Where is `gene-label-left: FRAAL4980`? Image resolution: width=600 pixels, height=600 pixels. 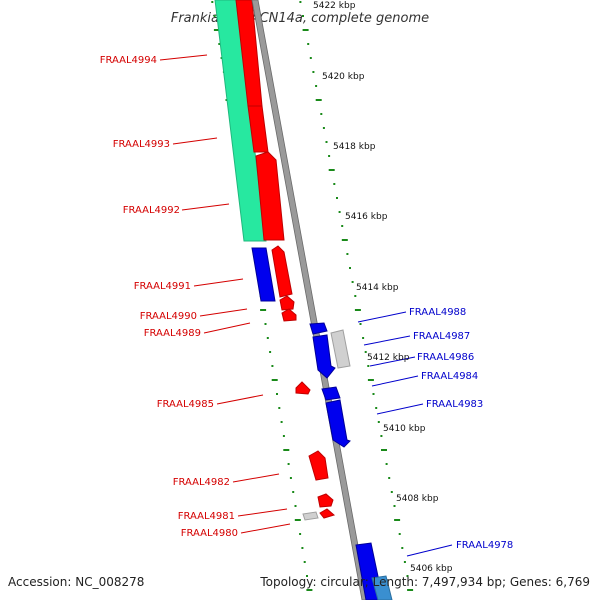 gene-label-left: FRAAL4980 is located at coordinates (209, 533).